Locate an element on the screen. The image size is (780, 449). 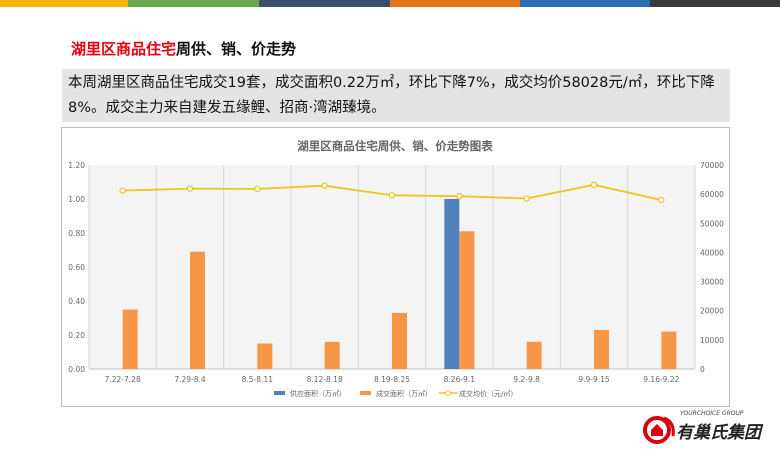
top-bar-segment-blue is located at coordinates (585, 3).